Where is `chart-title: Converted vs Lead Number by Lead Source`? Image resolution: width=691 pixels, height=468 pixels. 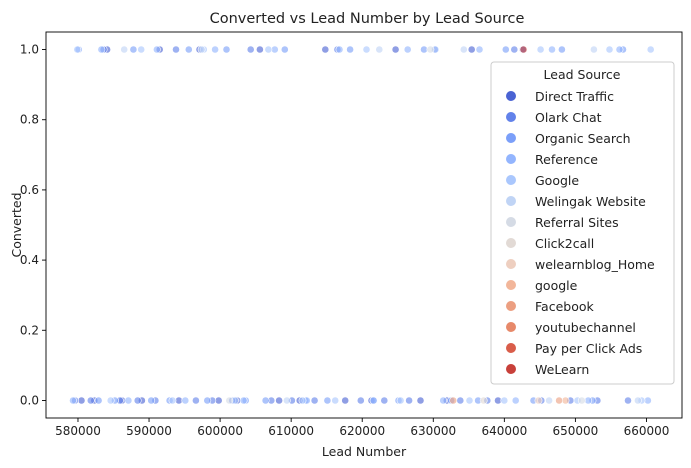 chart-title: Converted vs Lead Number by Lead Source is located at coordinates (367, 19).